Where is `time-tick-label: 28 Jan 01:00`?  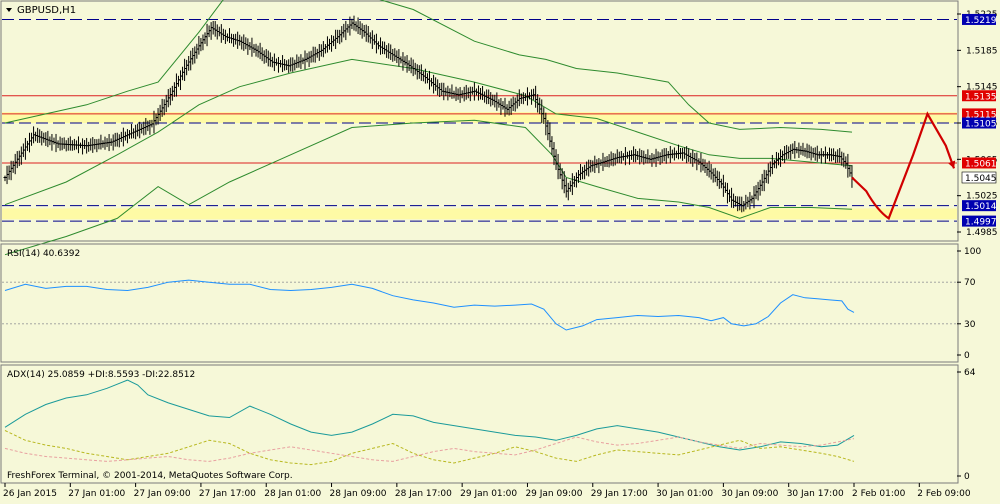
time-tick-label: 28 Jan 01:00 is located at coordinates (292, 494).